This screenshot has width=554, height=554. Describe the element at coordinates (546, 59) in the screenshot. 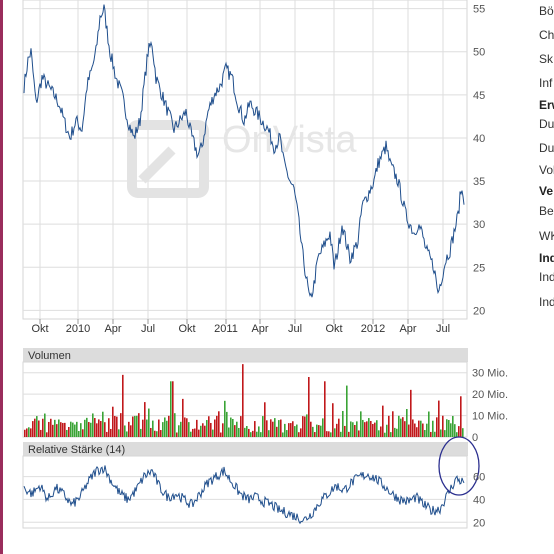

I see `sidebar-row-label: Sk` at that location.